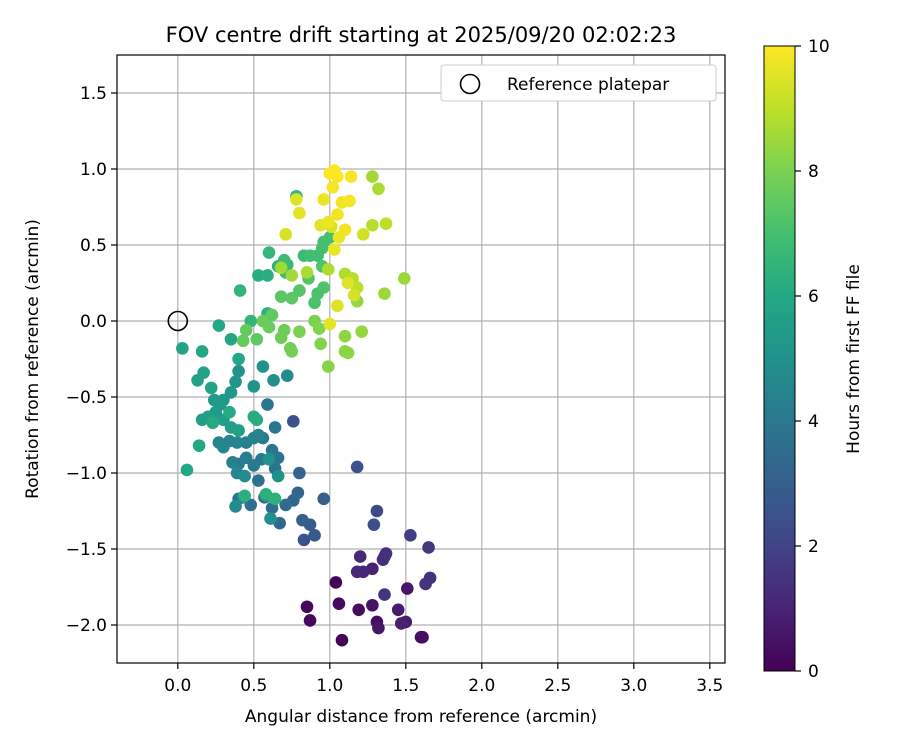 The image size is (900, 750). What do you see at coordinates (813, 672) in the screenshot?
I see `colorbar-tick-label: 0` at bounding box center [813, 672].